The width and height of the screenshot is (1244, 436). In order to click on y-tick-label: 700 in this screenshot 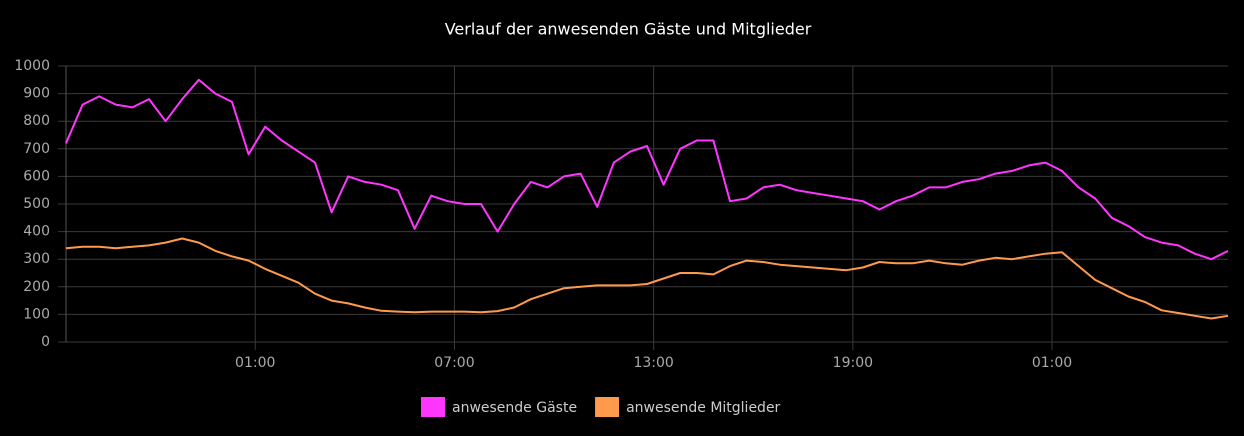, I will do `click(36, 149)`.